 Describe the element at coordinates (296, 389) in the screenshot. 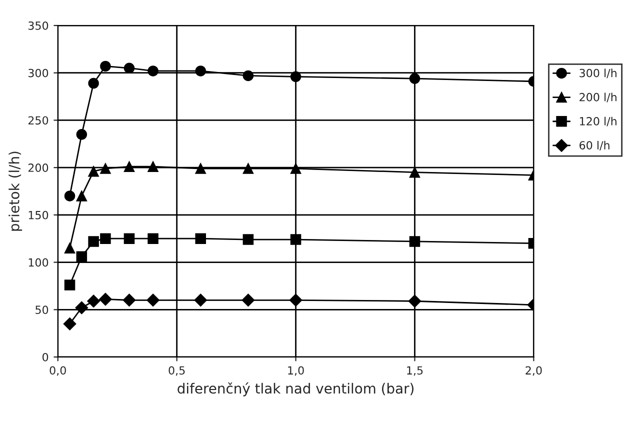

I see `x-axis-title: diferenčný tlak nad ventilom (bar)` at that location.